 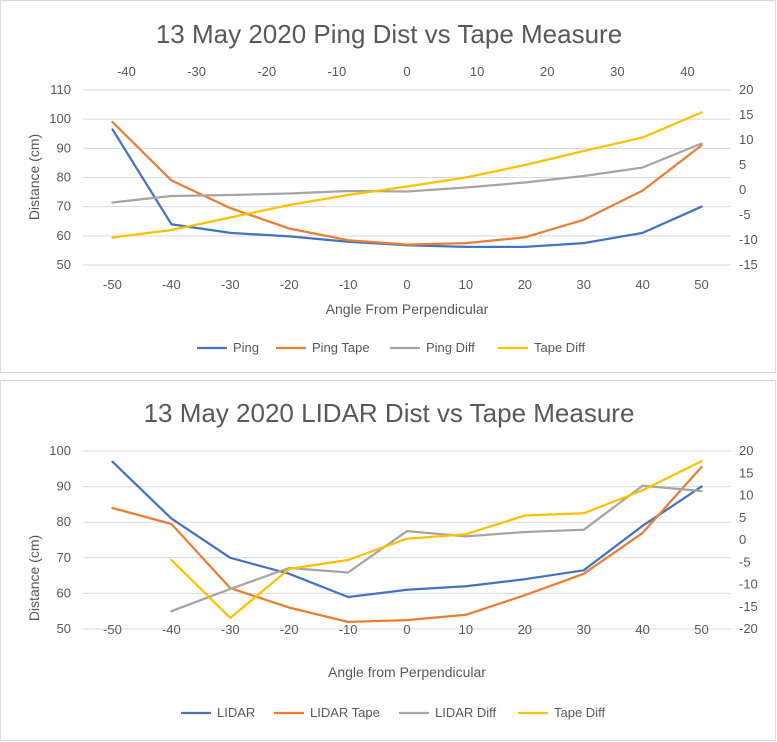 What do you see at coordinates (746, 114) in the screenshot?
I see `y2-tick-label: 15` at bounding box center [746, 114].